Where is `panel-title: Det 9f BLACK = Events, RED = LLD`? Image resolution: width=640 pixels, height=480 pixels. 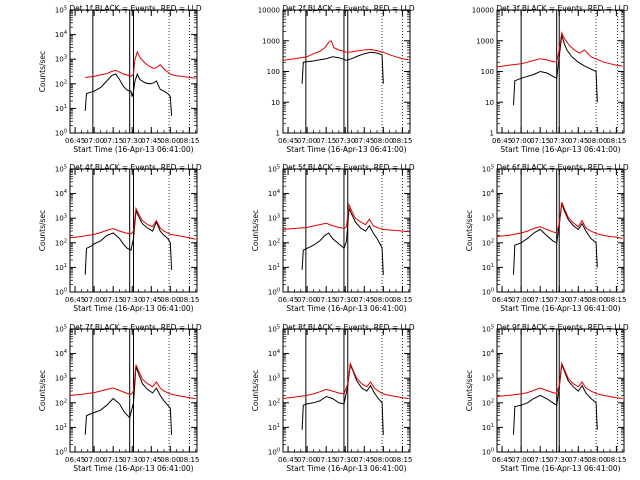
panel-title: Det 9f BLACK = Events, RED = LLD is located at coordinates (562, 327).